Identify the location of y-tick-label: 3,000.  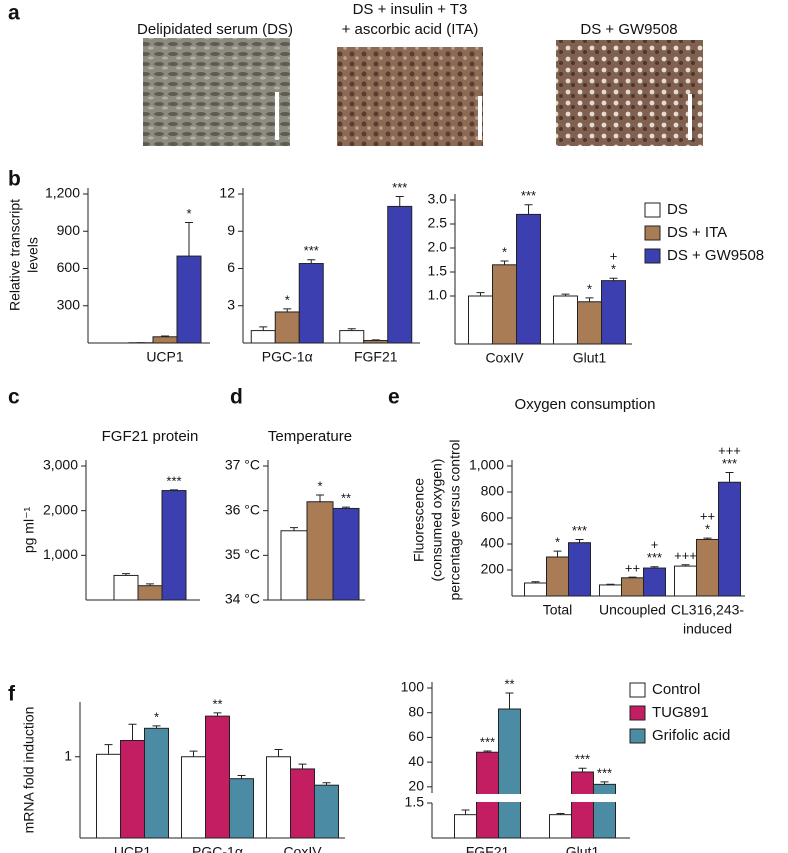
(60, 465).